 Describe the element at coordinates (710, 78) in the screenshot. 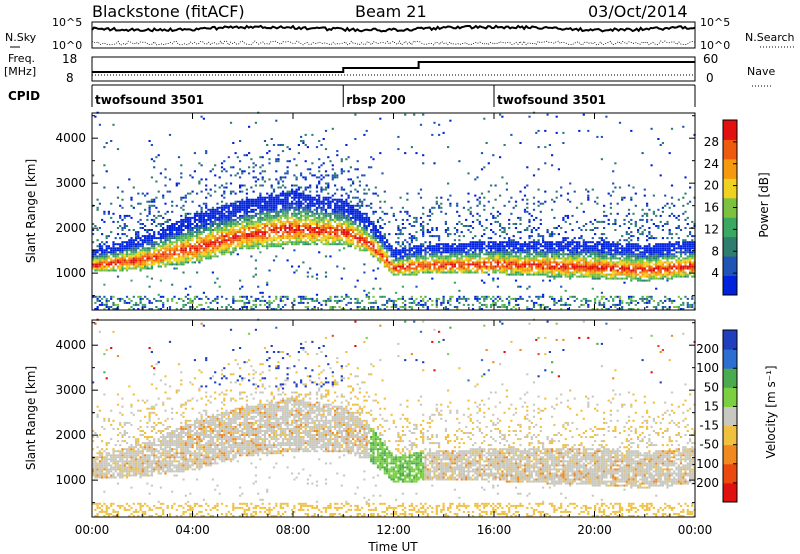

I see `nave-tick-low: 0` at that location.